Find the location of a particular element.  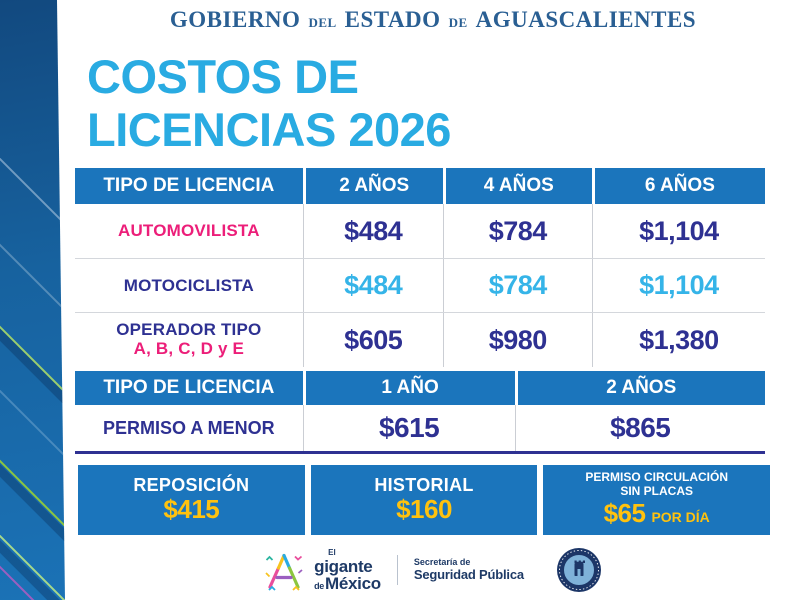

price-value: $605 is located at coordinates (372, 340).